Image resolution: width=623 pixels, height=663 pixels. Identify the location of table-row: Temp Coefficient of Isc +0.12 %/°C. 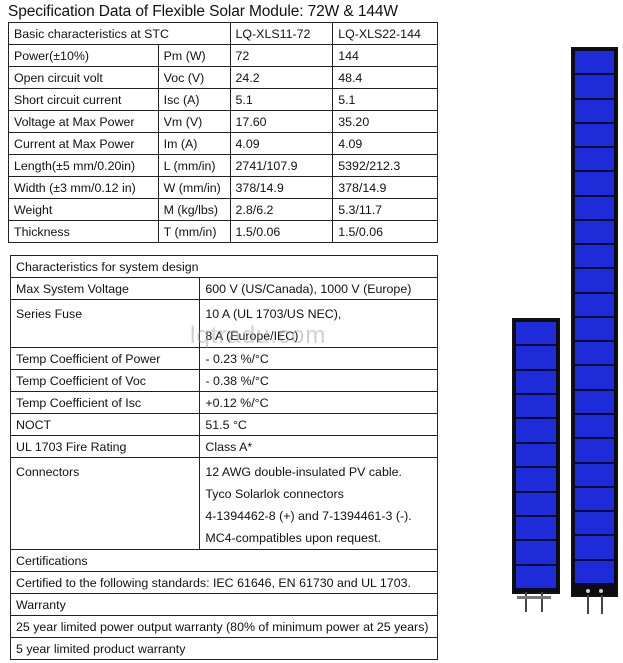
(223, 402).